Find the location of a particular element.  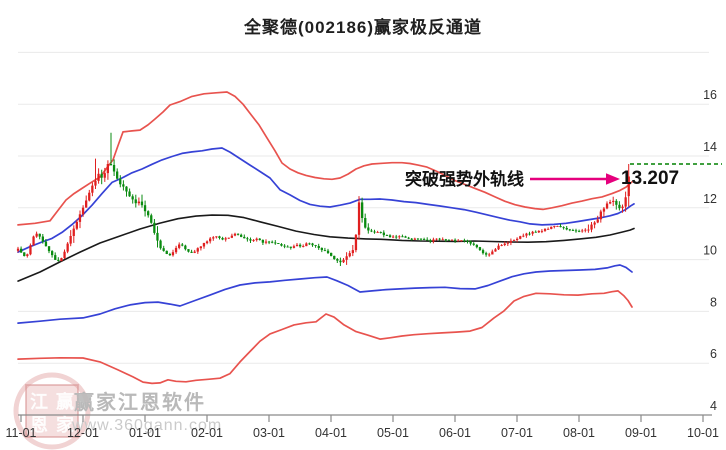

seal-square is located at coordinates (52, 411).